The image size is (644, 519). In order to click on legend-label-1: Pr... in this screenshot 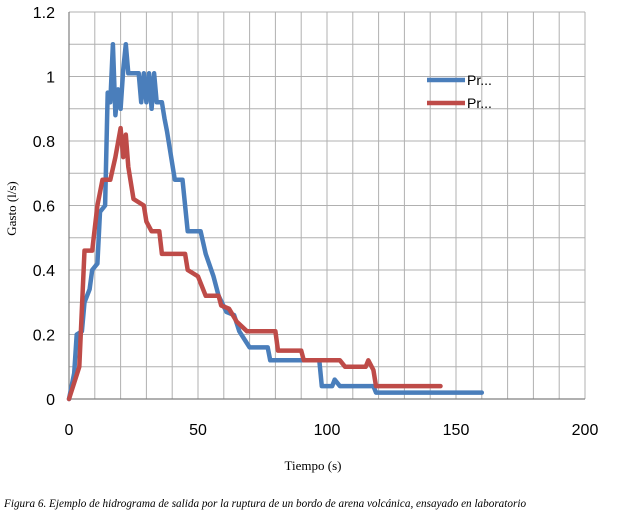, I will do `click(479, 80)`.